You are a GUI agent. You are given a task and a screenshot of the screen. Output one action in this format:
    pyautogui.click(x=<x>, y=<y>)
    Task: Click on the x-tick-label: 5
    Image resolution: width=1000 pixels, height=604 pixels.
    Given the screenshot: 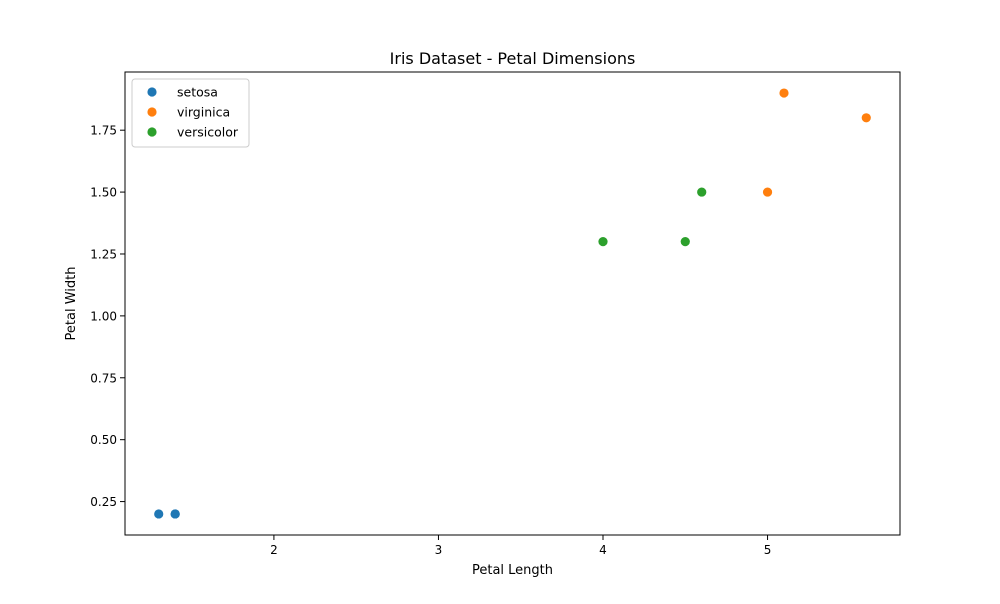 What is the action you would take?
    pyautogui.click(x=768, y=550)
    